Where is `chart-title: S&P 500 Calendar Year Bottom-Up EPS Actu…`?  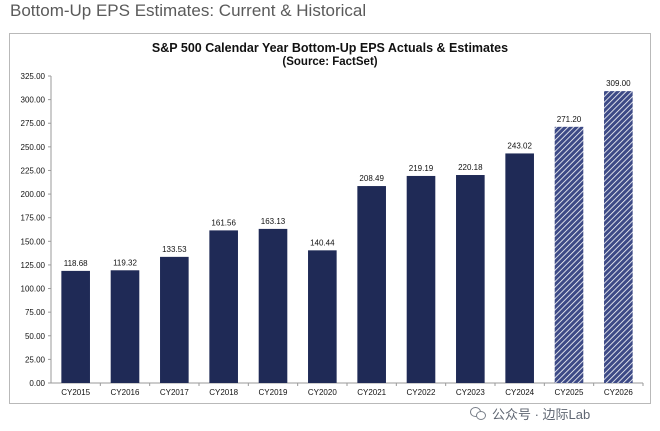 chart-title: S&P 500 Calendar Year Bottom-Up EPS Actu… is located at coordinates (330, 48).